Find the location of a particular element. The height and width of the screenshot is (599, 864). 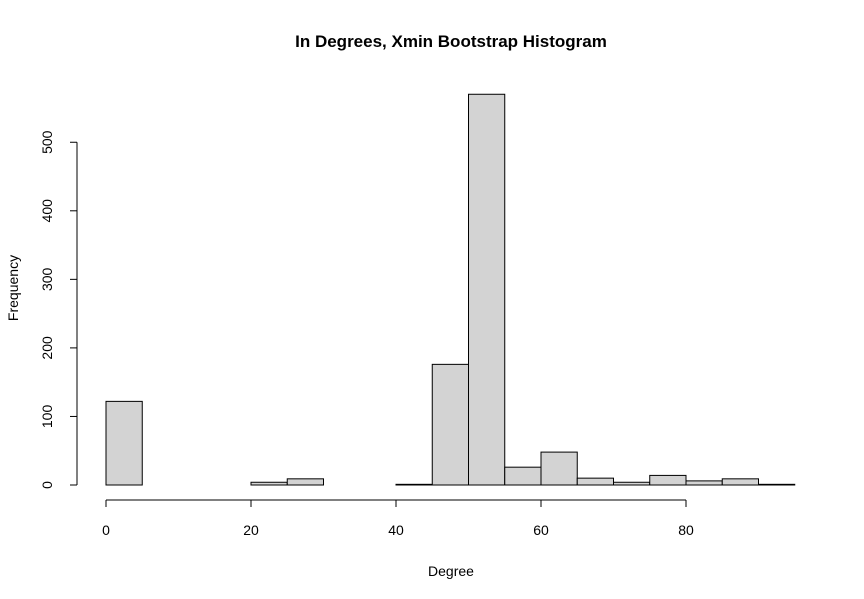

x-tick-label-40: 40 is located at coordinates (396, 530).